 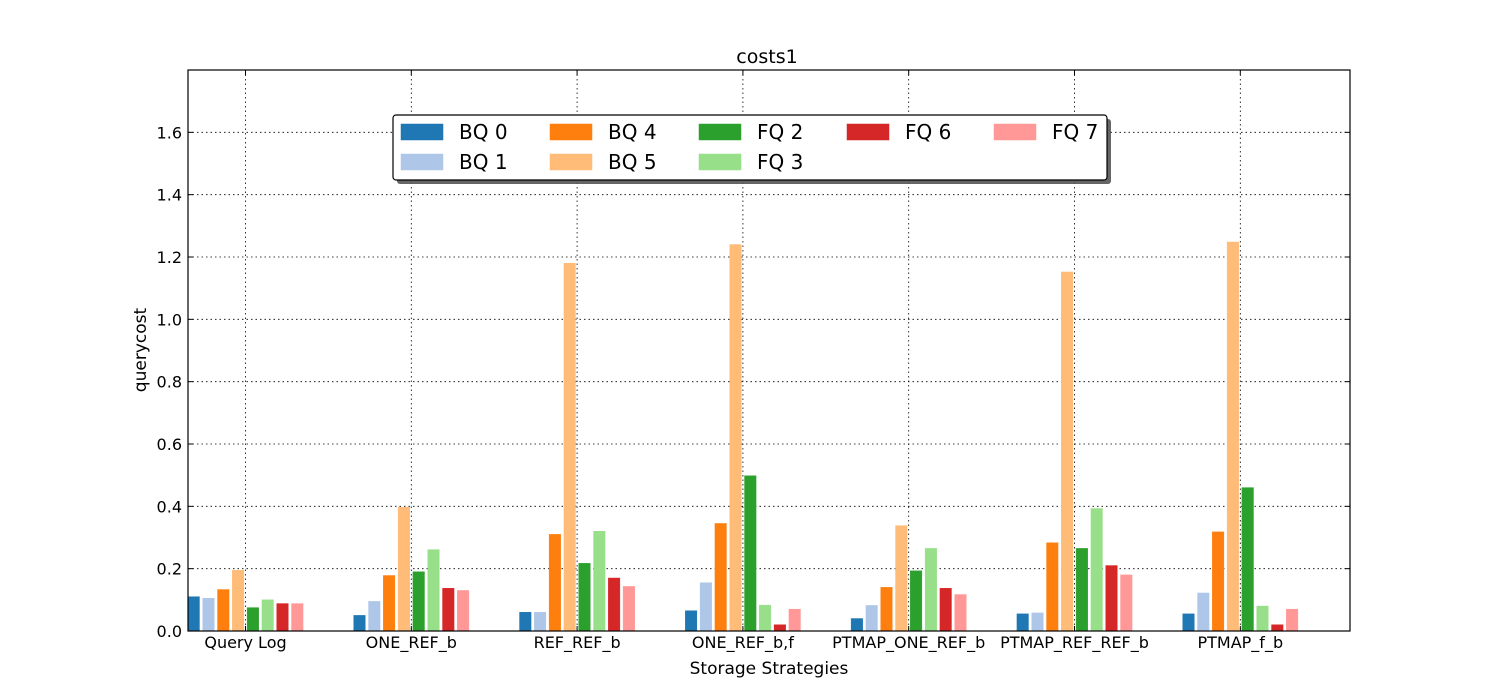 What do you see at coordinates (169, 257) in the screenshot?
I see `y-tick-label: 1.2` at bounding box center [169, 257].